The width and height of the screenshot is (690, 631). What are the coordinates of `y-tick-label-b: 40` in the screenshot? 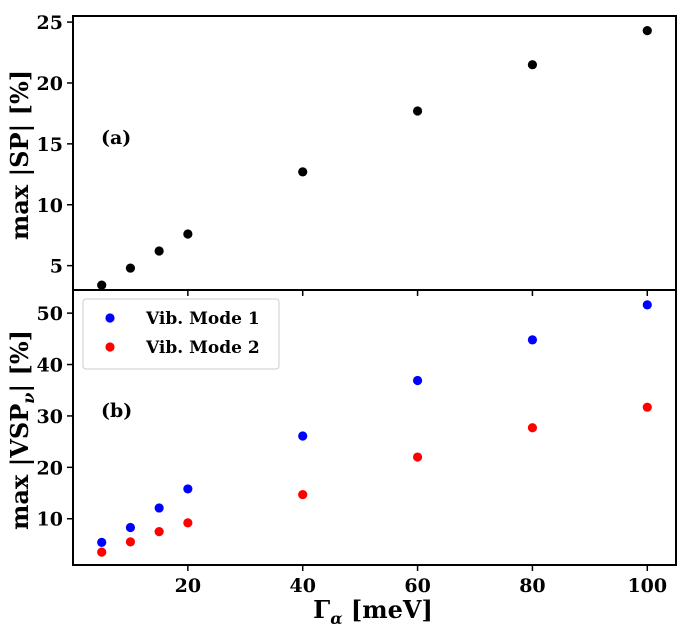 It's located at (50, 366).